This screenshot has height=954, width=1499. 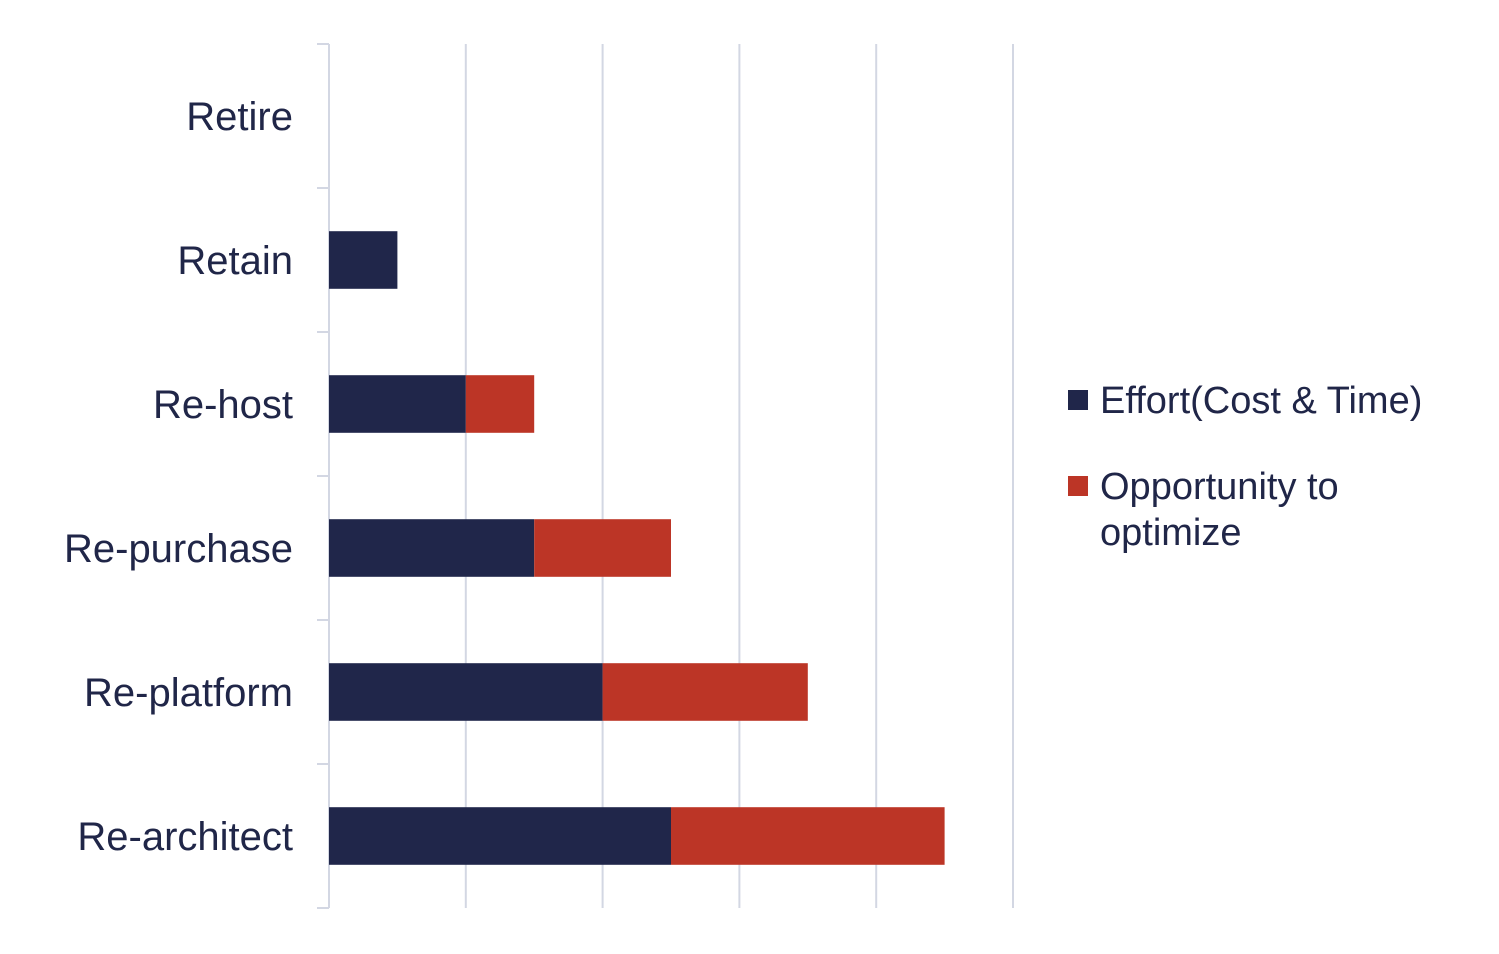 I want to click on legend-item-opportunity: Opportunity to optimize, so click(x=1278, y=510).